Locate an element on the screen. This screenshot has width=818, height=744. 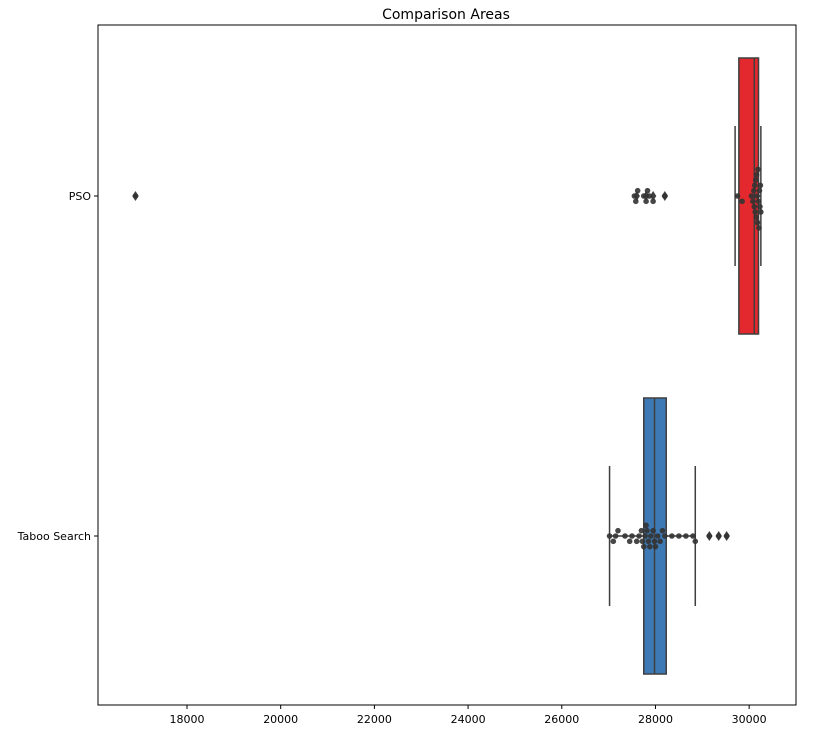
chart-title: Comparison Areas is located at coordinates (446, 15).